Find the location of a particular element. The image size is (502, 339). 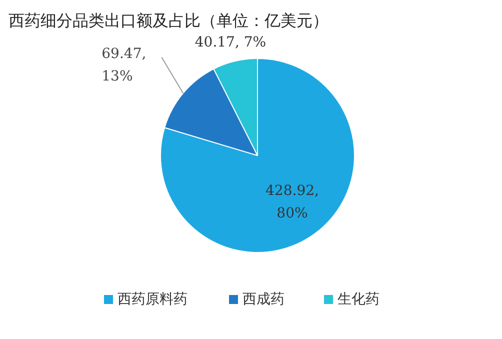

legend-label: 生化药 is located at coordinates (359, 300).